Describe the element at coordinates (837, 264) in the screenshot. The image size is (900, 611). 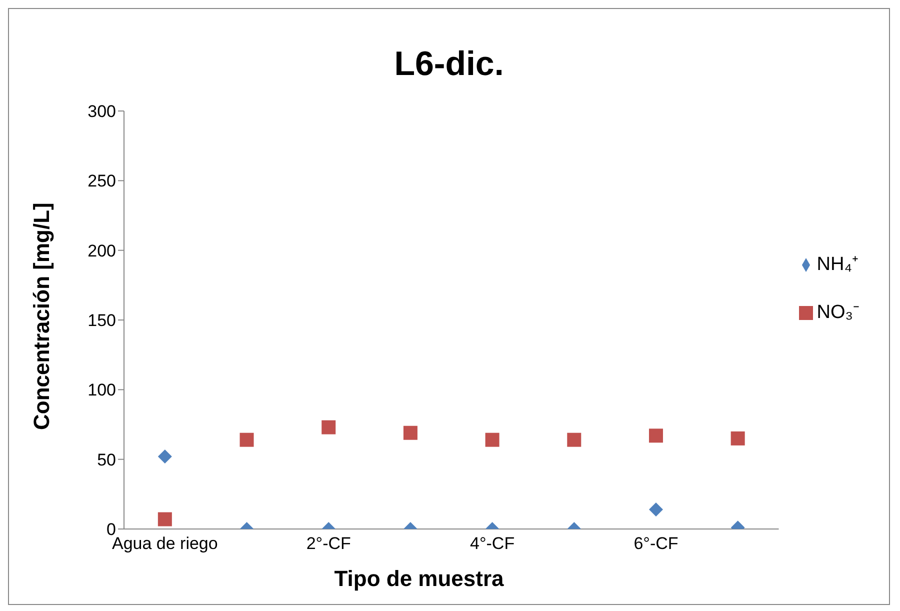
I see `legend-label: NH₄⁺` at that location.